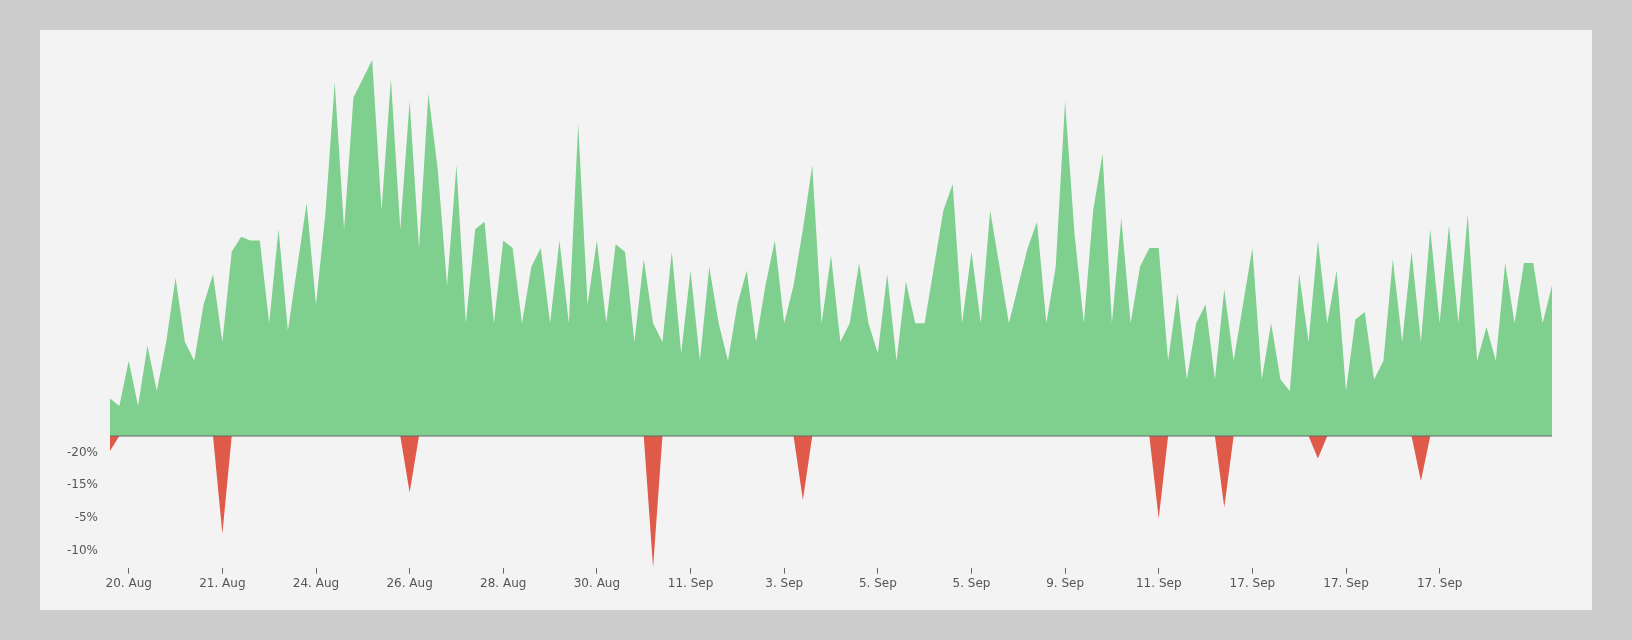 The image size is (1632, 640). I want to click on x-tick-label: 26. Aug, so click(409, 582).